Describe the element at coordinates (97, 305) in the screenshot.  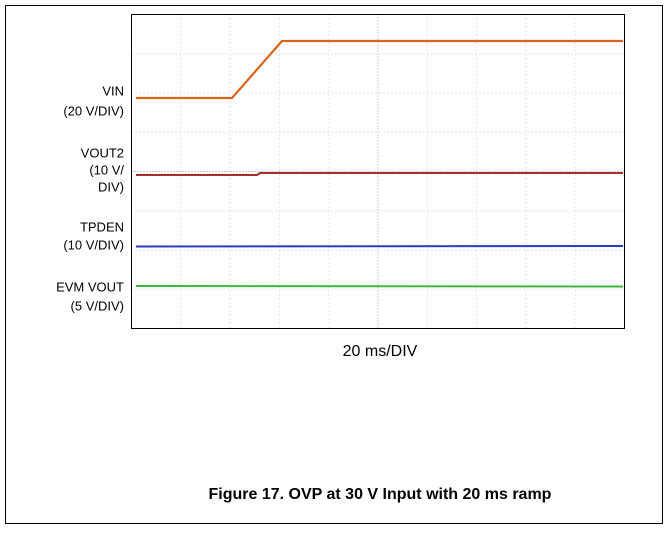
I see `channel-label: (5 V/DIV)` at that location.